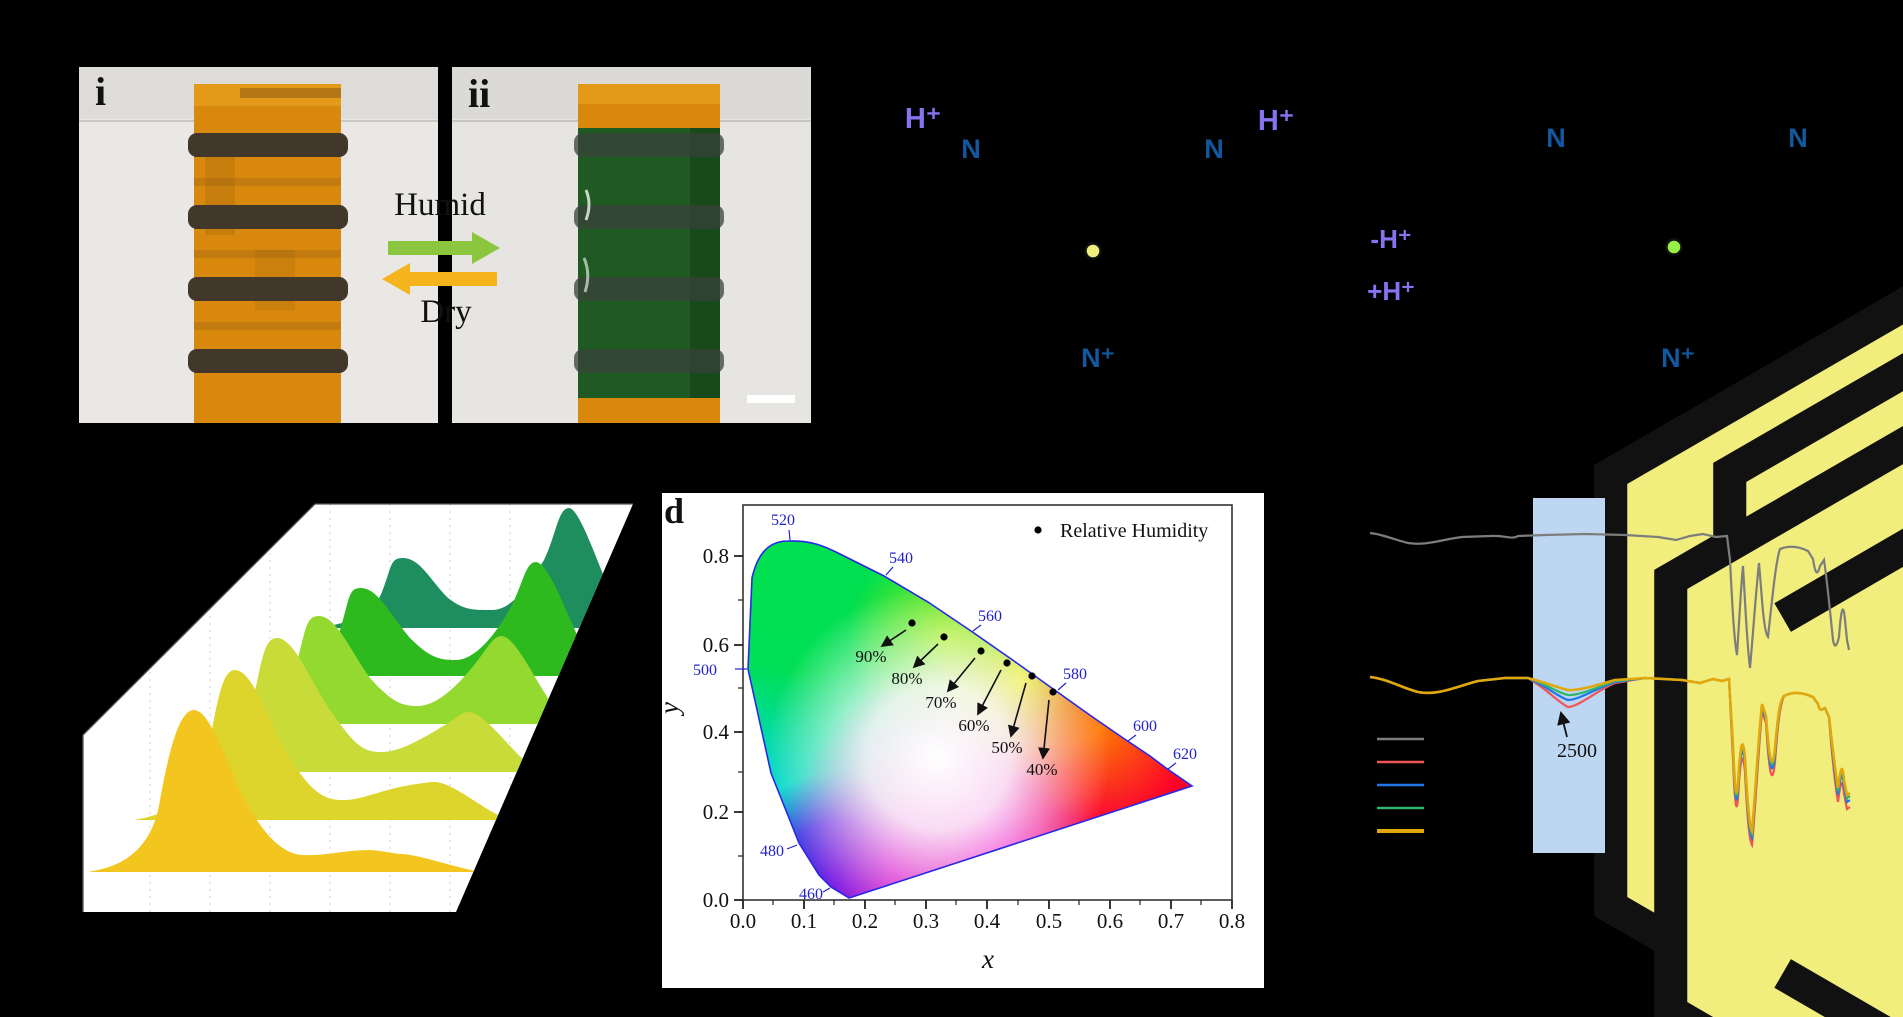 Image resolution: width=1903 pixels, height=1017 pixels. What do you see at coordinates (1674, 247) in the screenshot?
I see `pyridine-circle` at bounding box center [1674, 247].